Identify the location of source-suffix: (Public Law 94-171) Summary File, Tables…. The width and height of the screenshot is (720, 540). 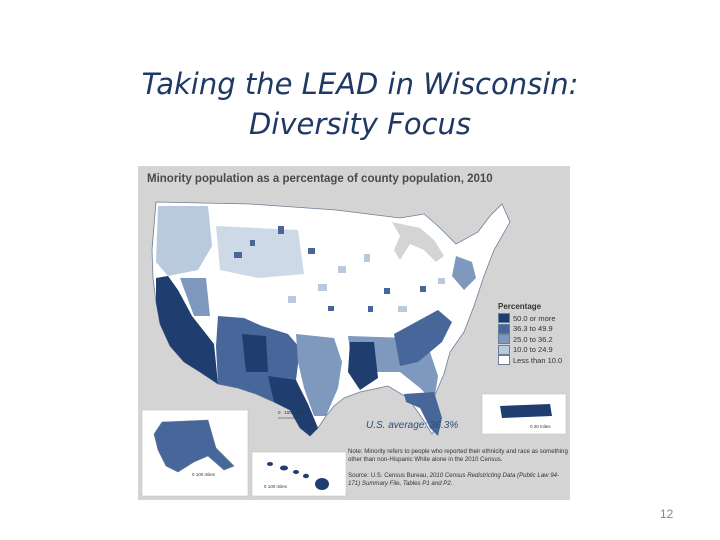
(454, 479).